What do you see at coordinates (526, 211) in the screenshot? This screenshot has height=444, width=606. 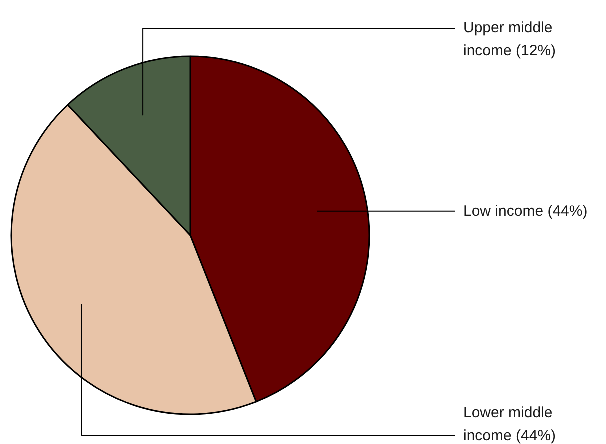 I see `slice-label: Low income (44%)` at bounding box center [526, 211].